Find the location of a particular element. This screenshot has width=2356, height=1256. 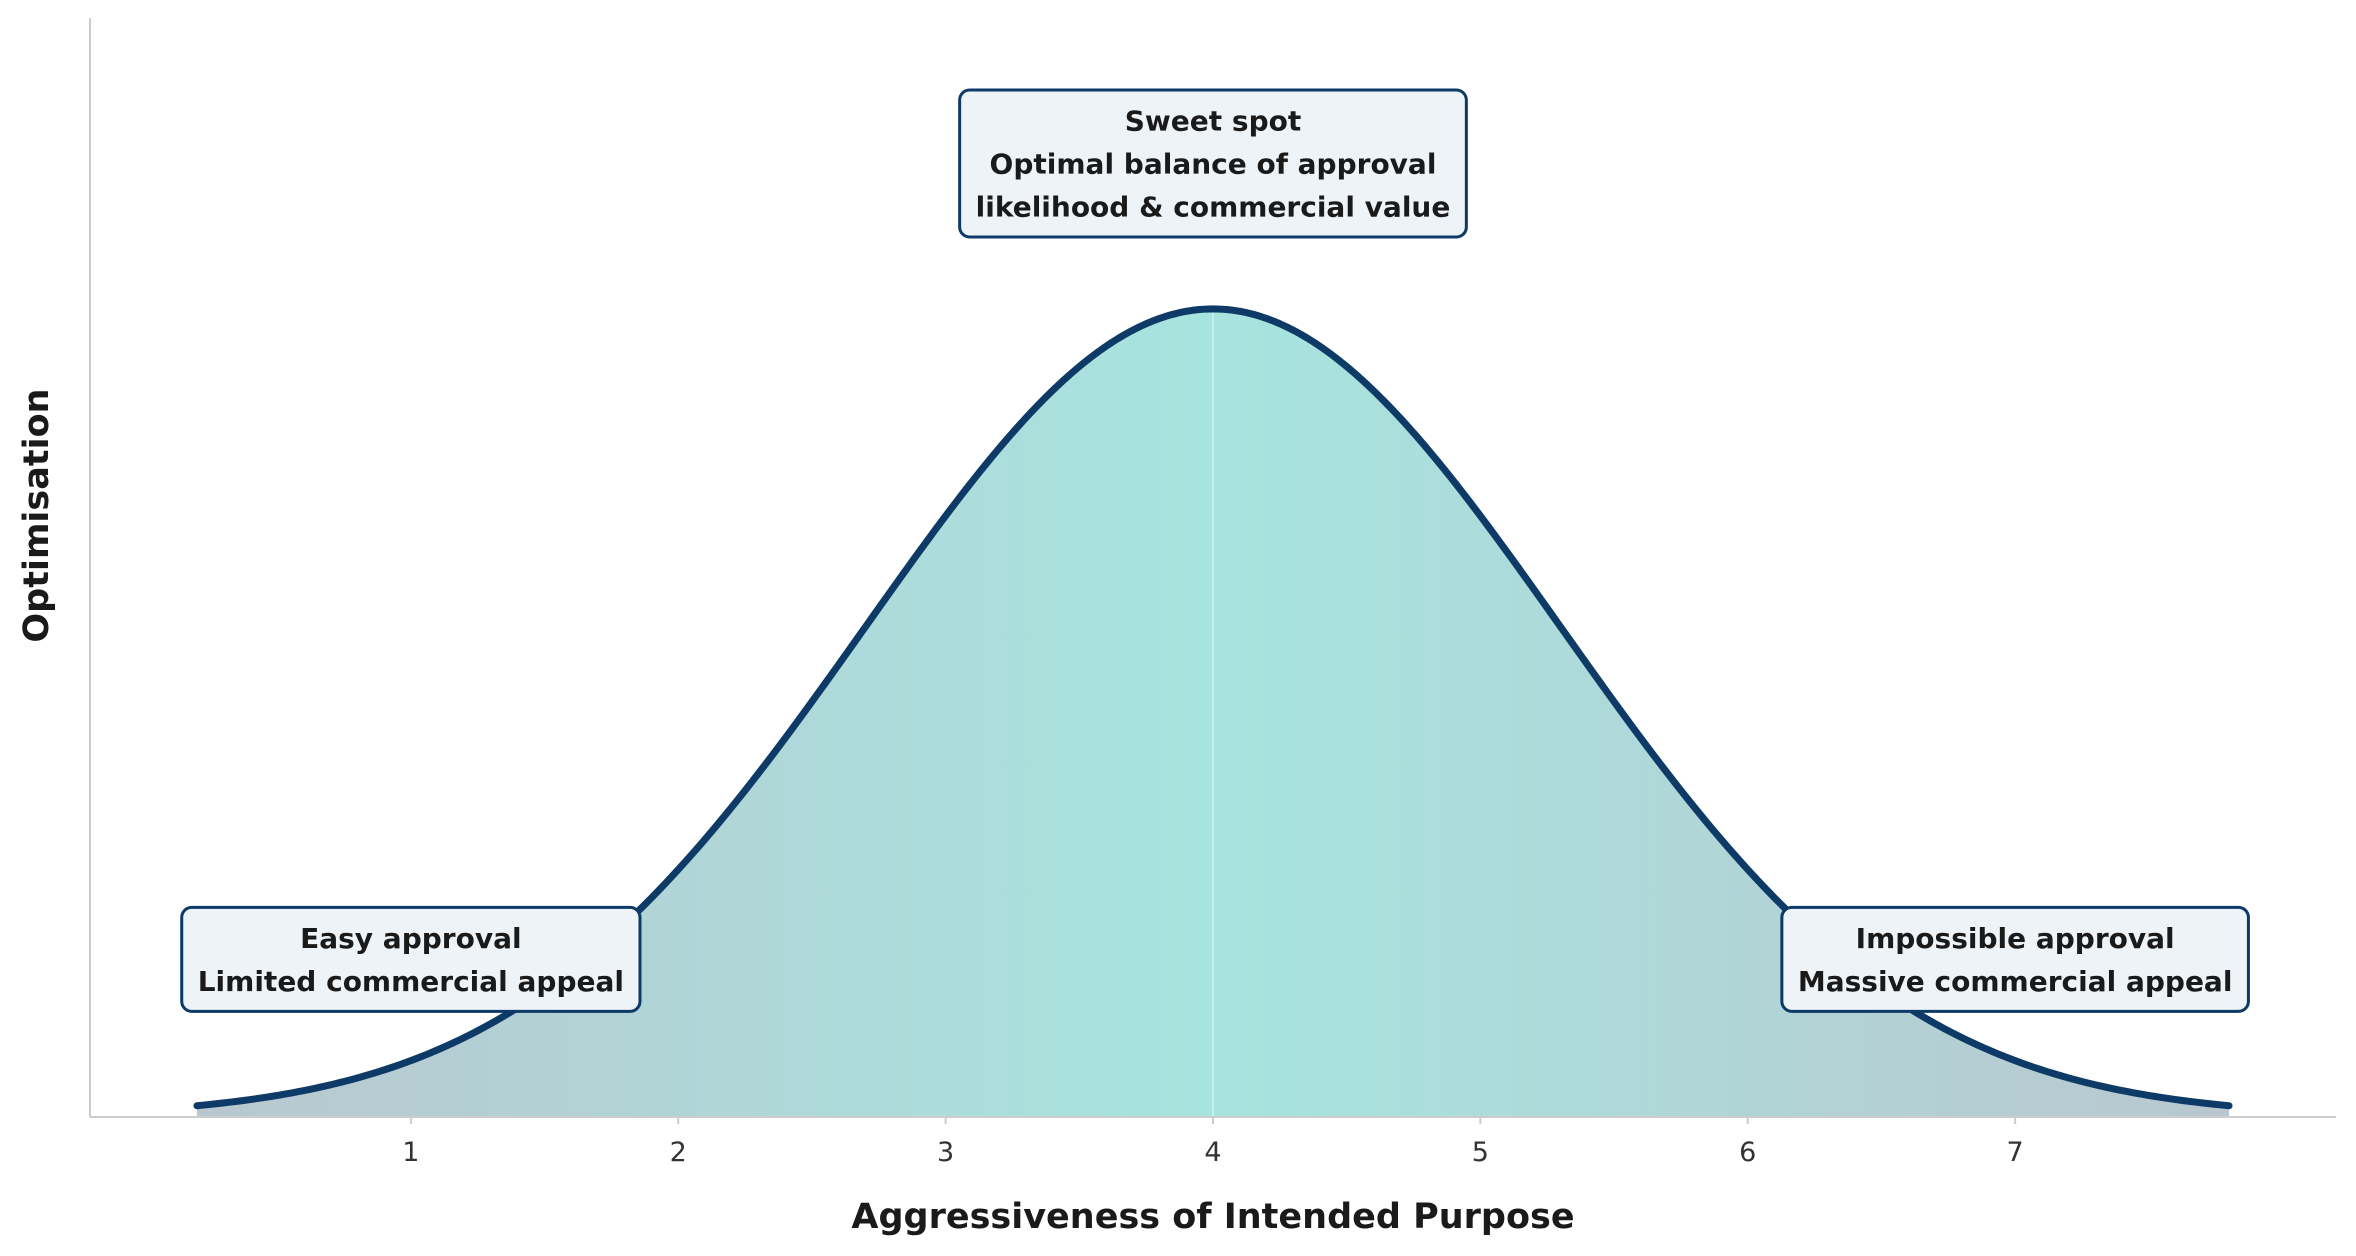

x-tick-label: 2 is located at coordinates (678, 1152).